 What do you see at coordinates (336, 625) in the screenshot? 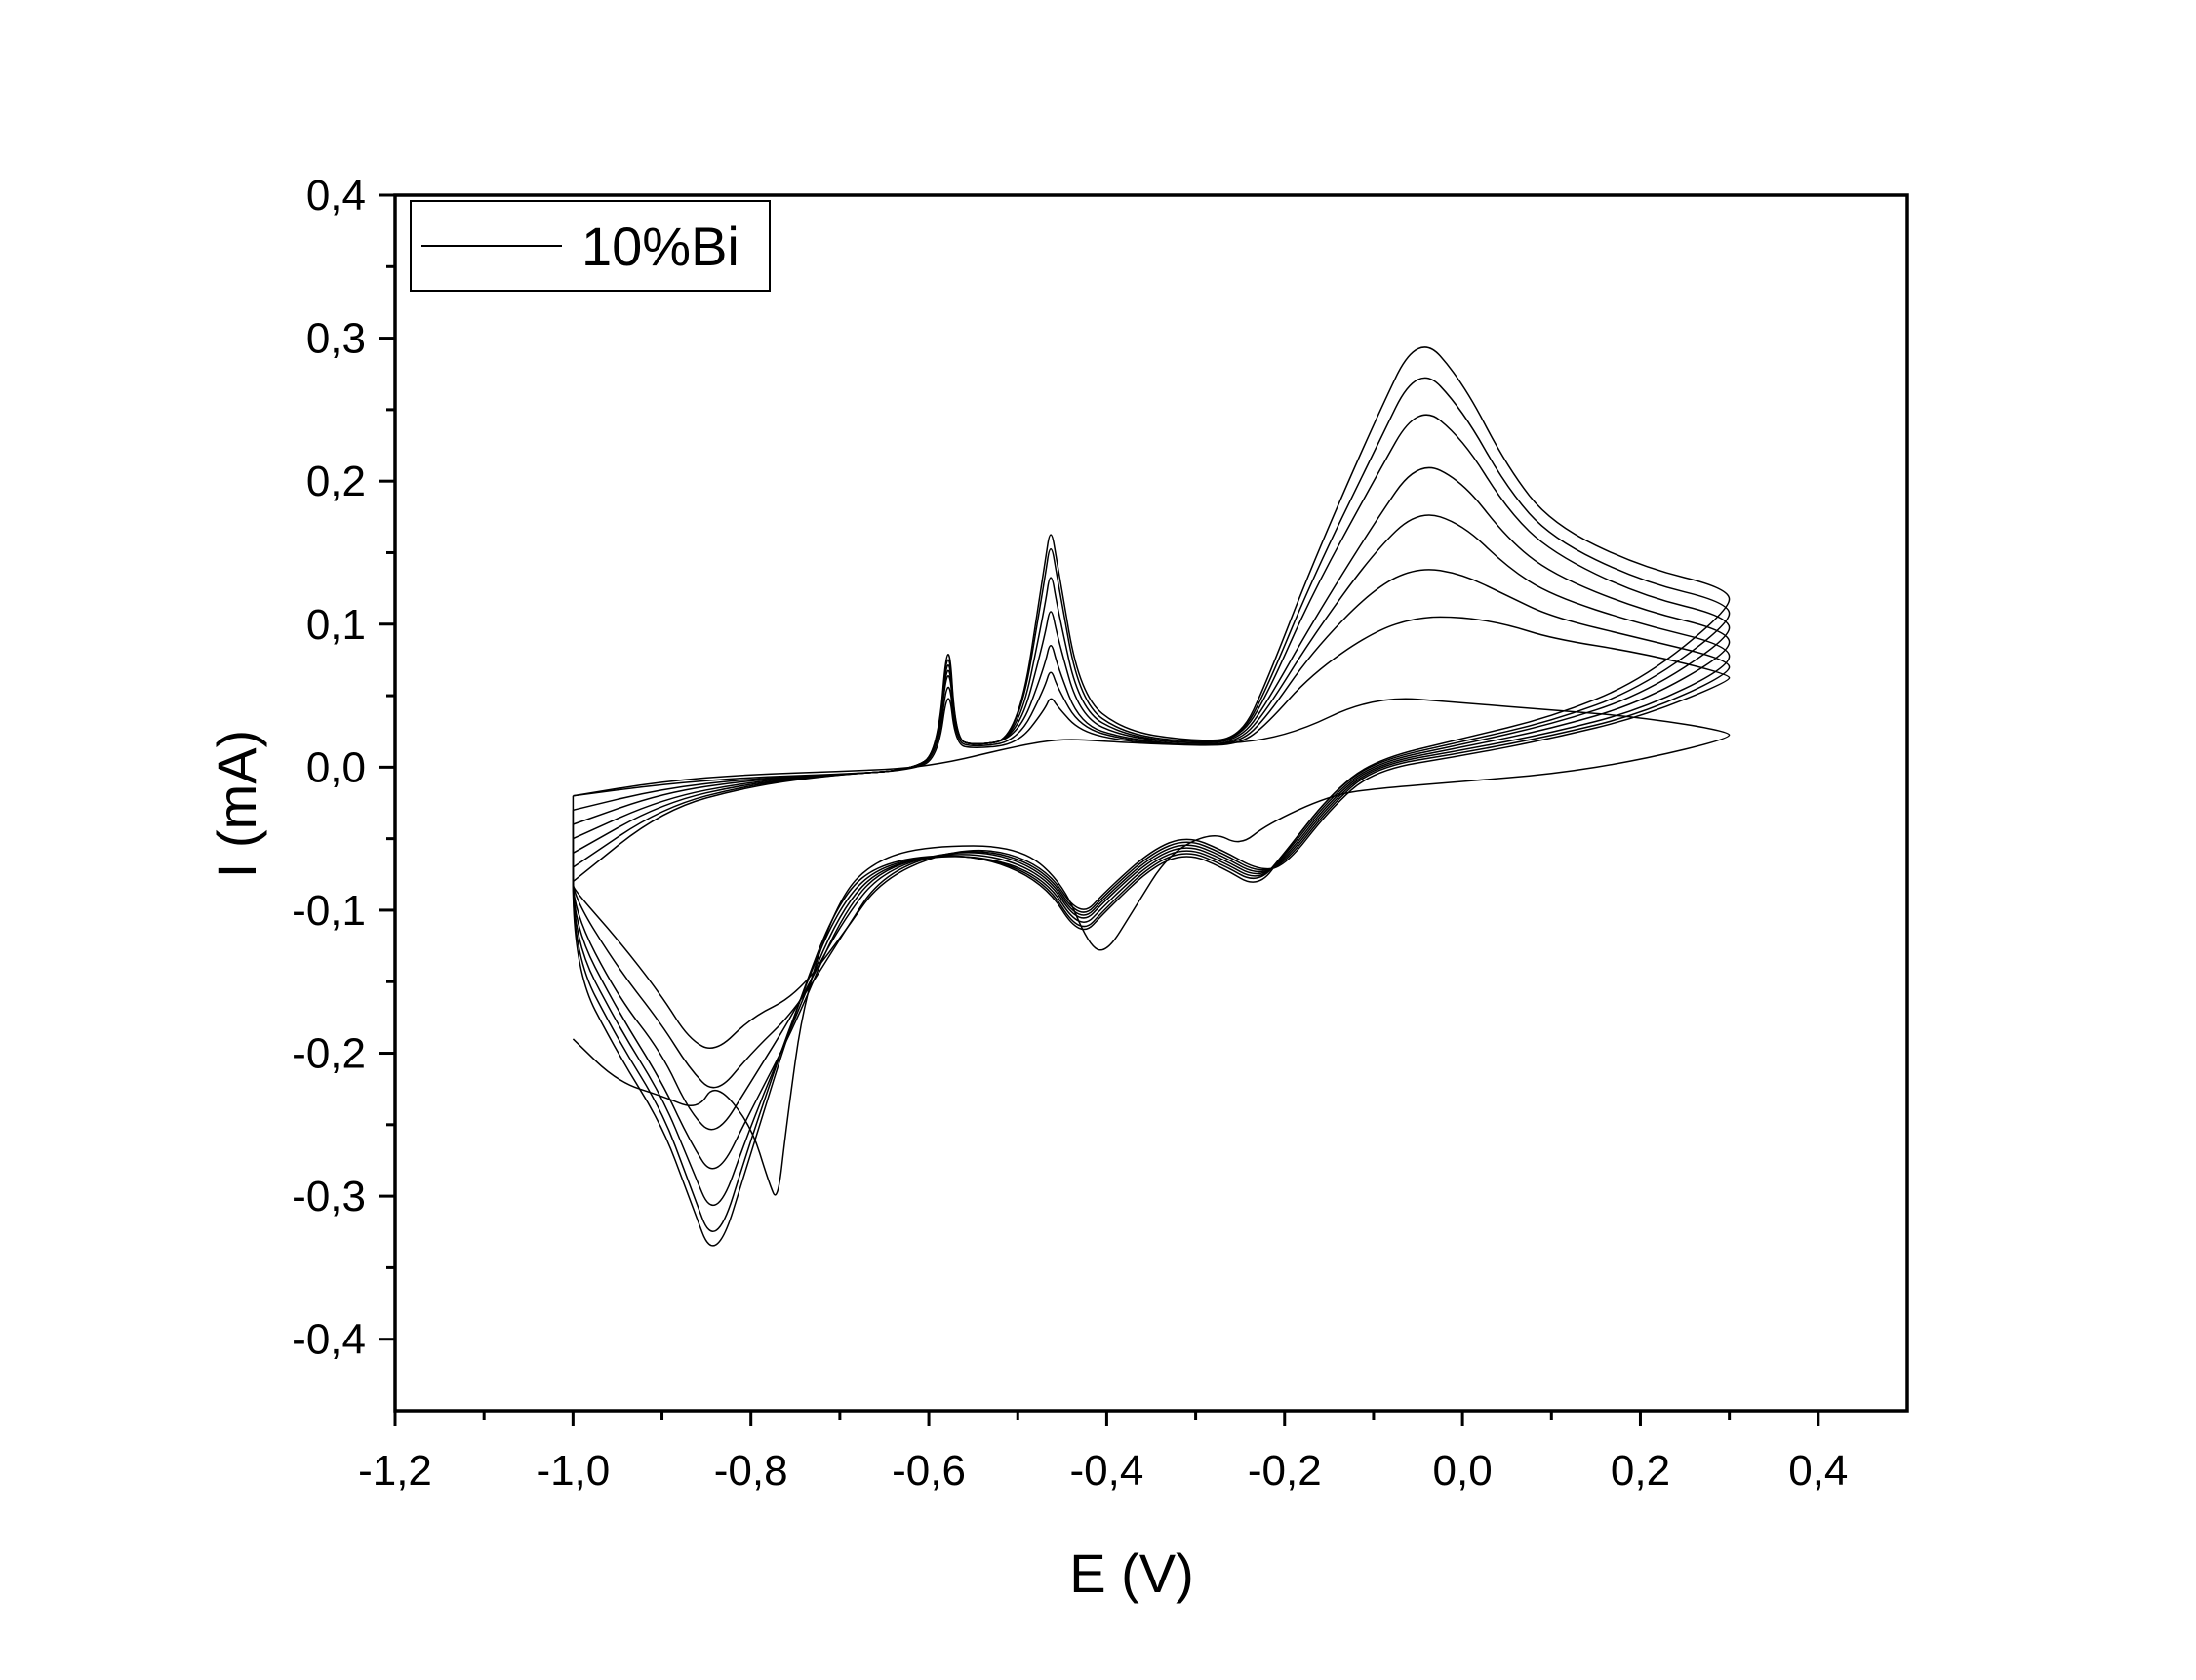
I see `y-tick-label: 0,1` at bounding box center [336, 625].